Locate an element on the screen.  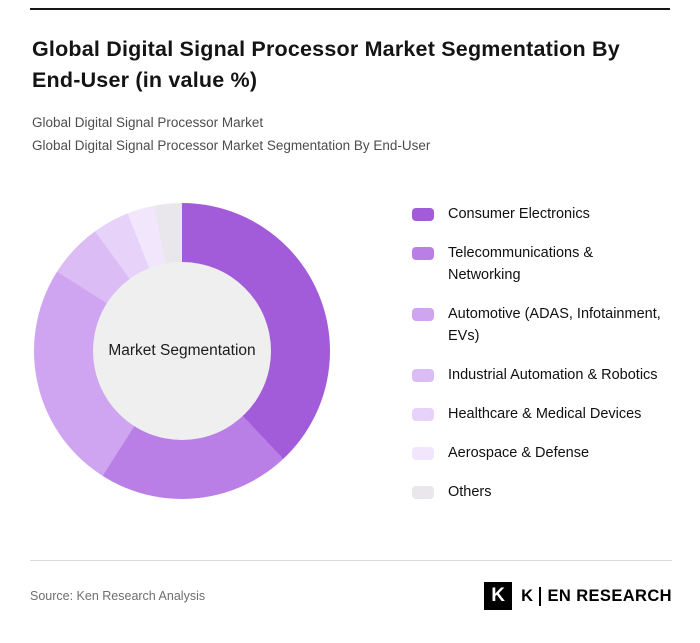
legend-item: Consumer Electronics is located at coordinates (539, 214).